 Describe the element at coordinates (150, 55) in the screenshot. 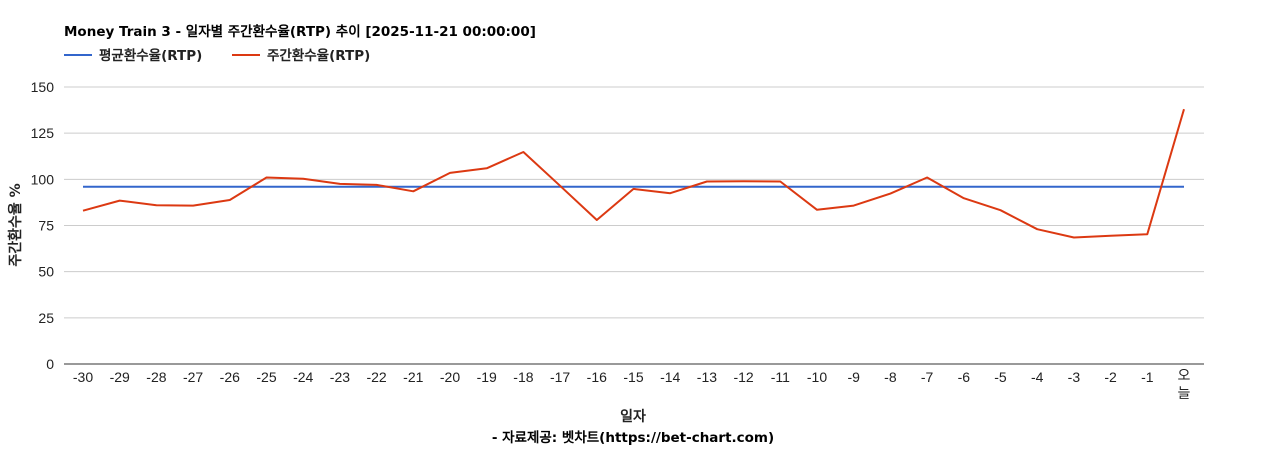

I see `legend-label-1: 평균환수율(RTP)` at that location.